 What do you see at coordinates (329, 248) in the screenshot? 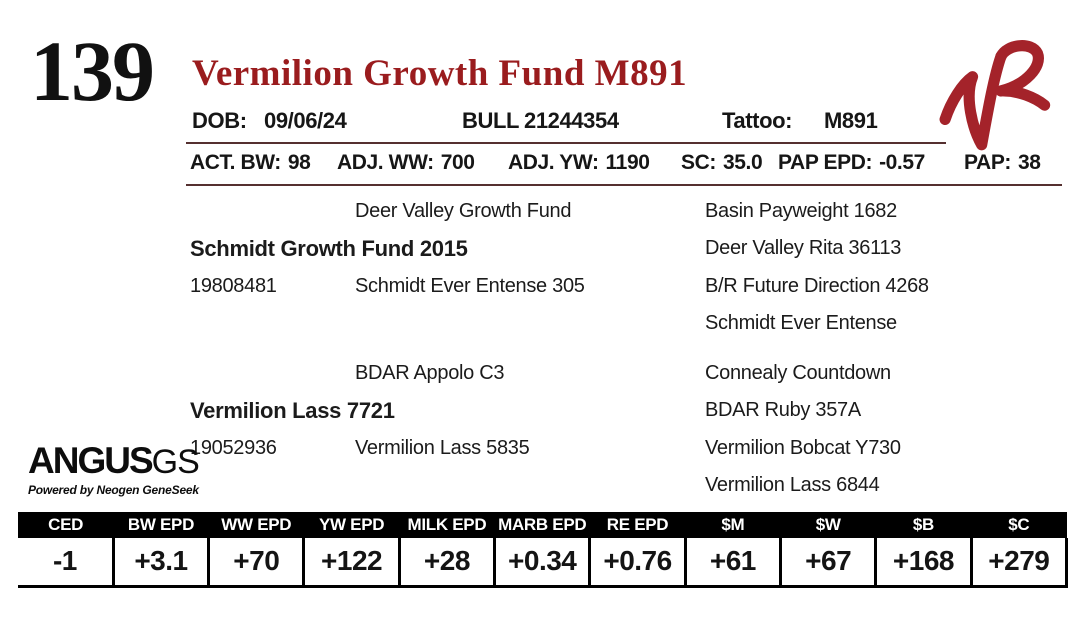
I see `pedigree-sire-name: Schmidt Growth Fund 2015` at bounding box center [329, 248].